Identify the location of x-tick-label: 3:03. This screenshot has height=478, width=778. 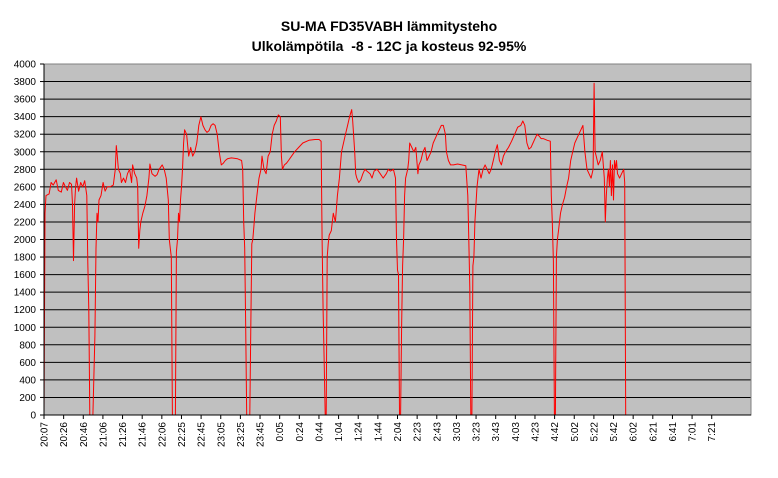
(457, 432).